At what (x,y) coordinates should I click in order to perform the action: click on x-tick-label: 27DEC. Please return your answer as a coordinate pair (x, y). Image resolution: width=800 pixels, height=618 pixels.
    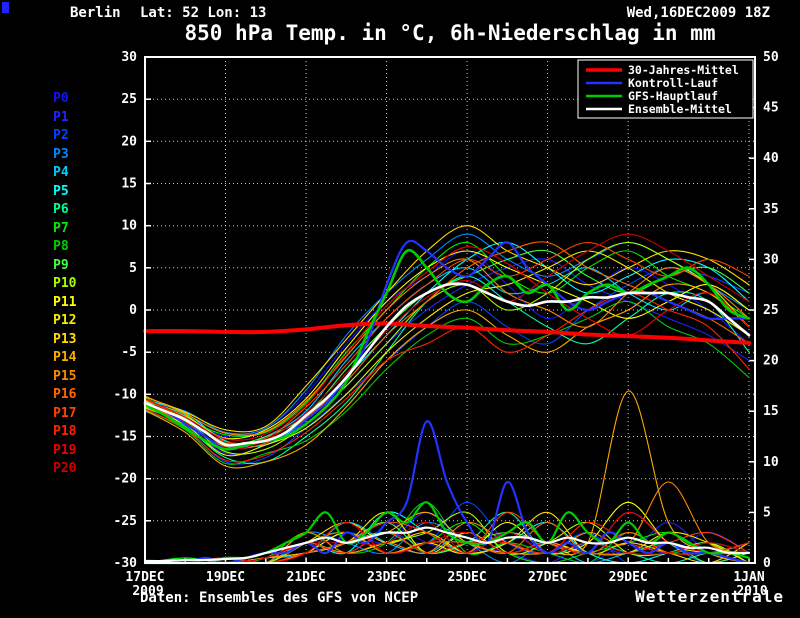
    Looking at the image, I should click on (547, 577).